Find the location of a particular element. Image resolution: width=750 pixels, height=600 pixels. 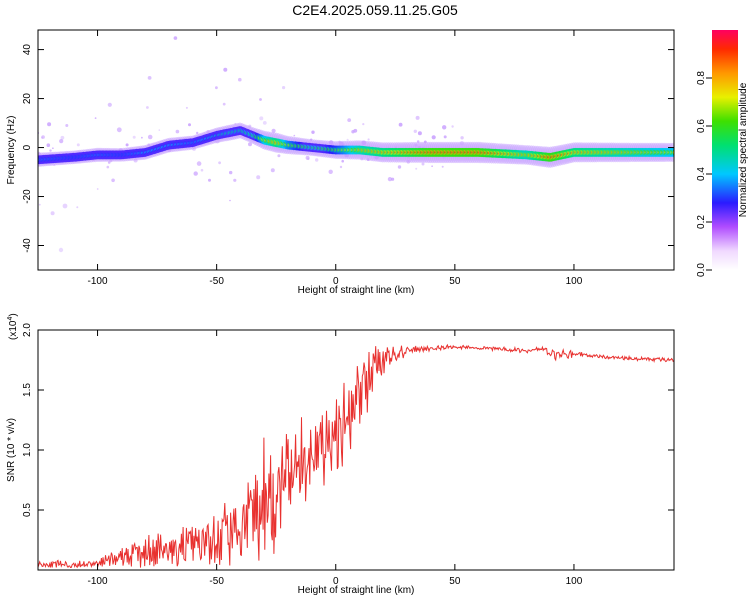

top-y-axis-label: Frequency (Hz) is located at coordinates (11, 150).